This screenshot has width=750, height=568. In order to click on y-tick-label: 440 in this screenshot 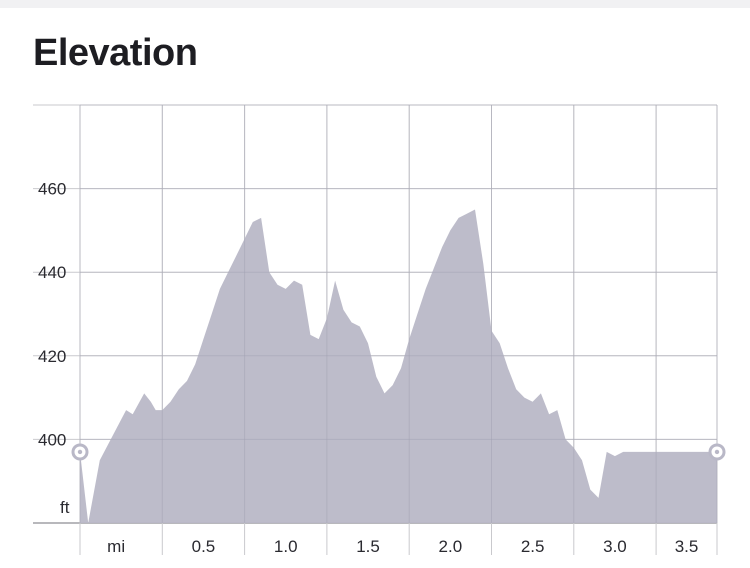, I will do `click(52, 272)`.